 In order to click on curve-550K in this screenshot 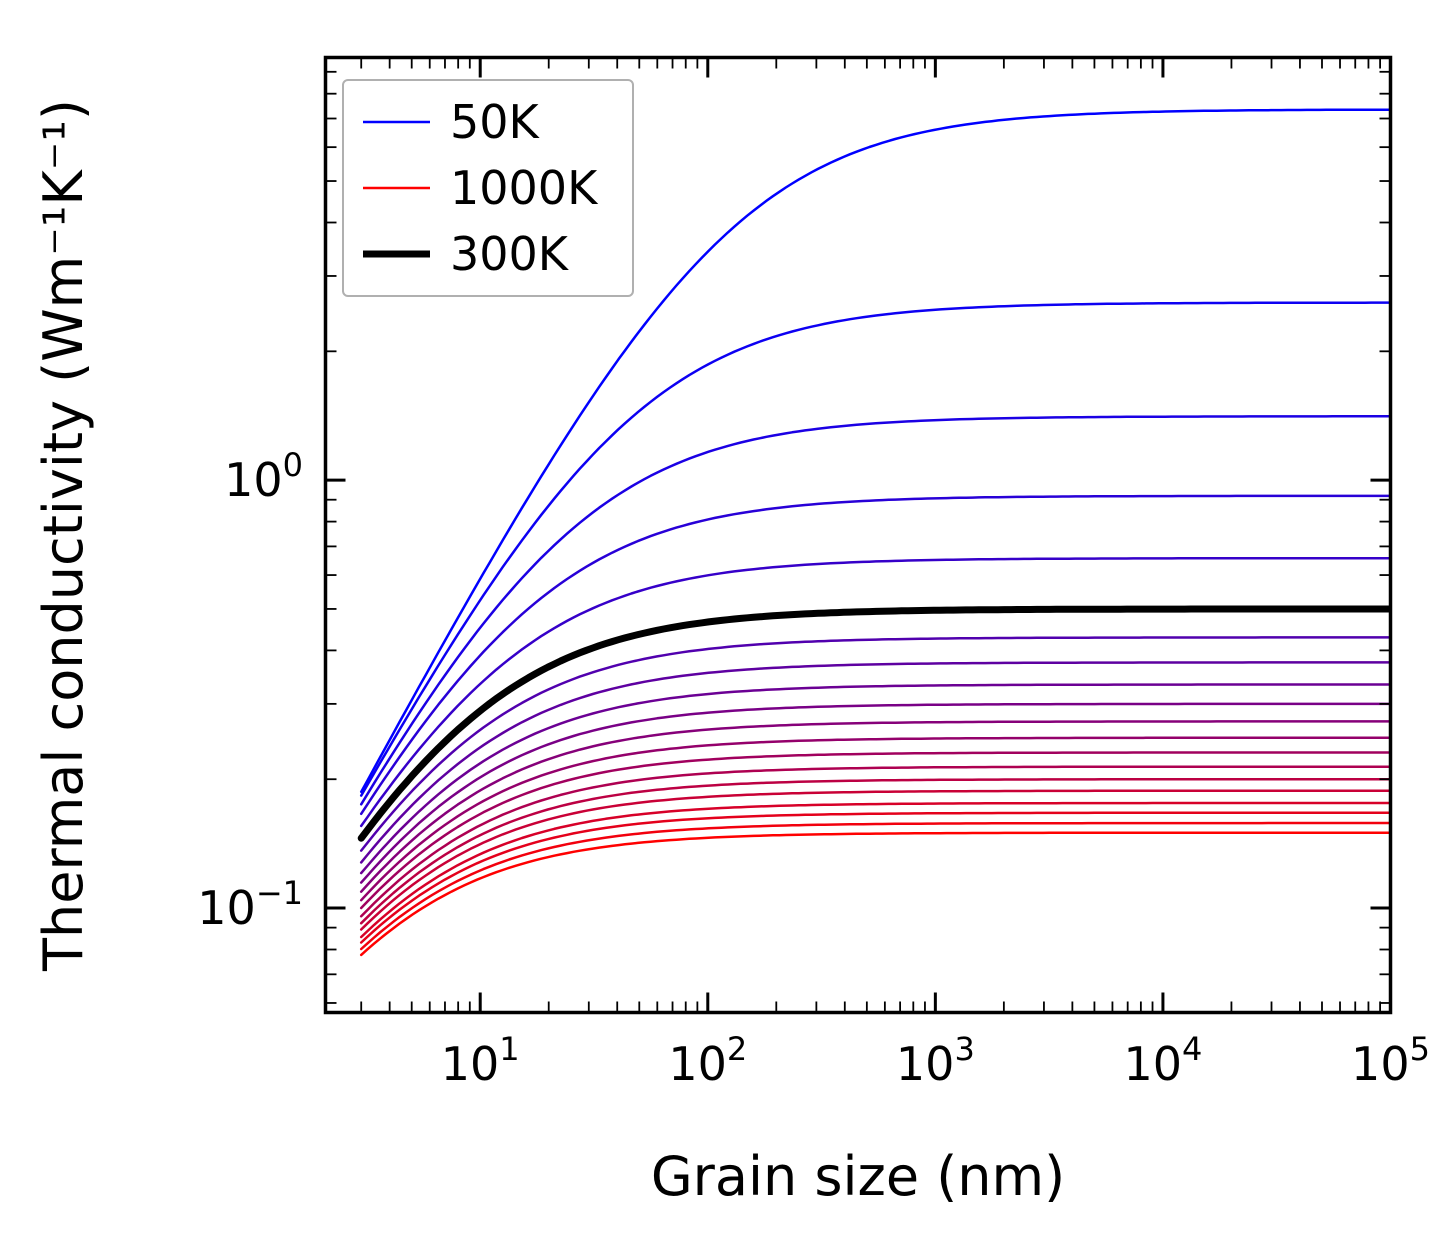, I will do `click(875, 806)`.